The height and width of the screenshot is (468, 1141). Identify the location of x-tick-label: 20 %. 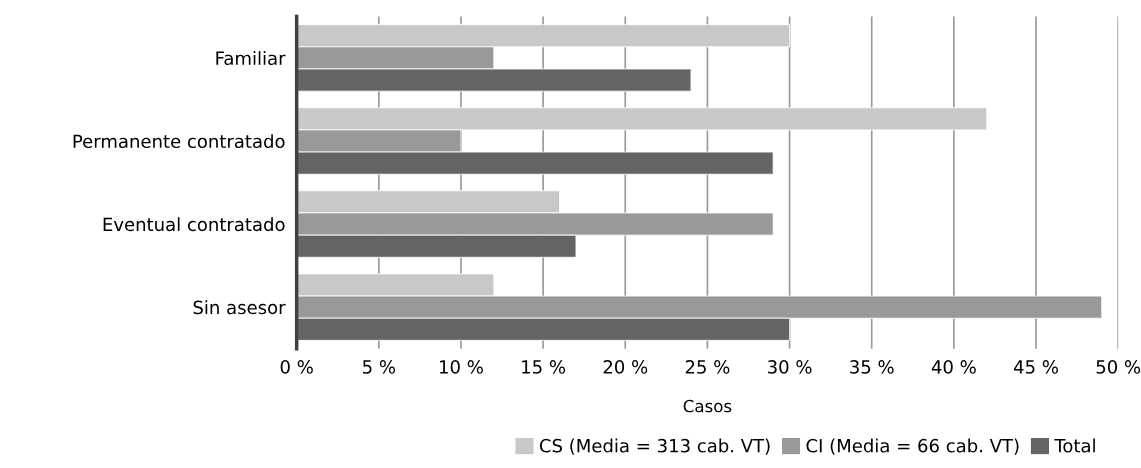
(625, 367).